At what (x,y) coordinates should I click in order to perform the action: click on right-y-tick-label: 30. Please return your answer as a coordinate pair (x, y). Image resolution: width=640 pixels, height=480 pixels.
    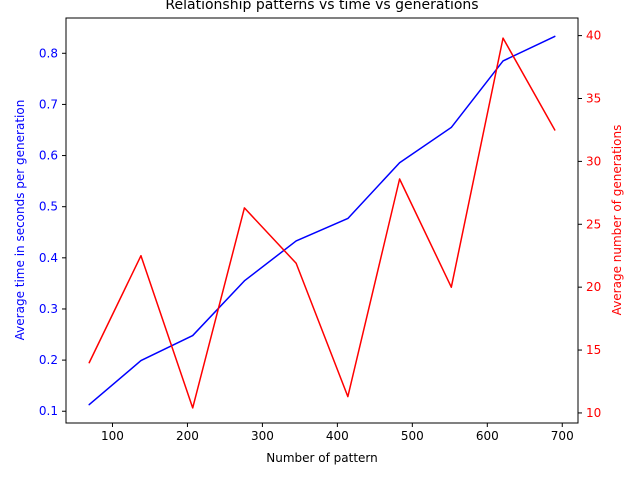
    Looking at the image, I should click on (593, 161).